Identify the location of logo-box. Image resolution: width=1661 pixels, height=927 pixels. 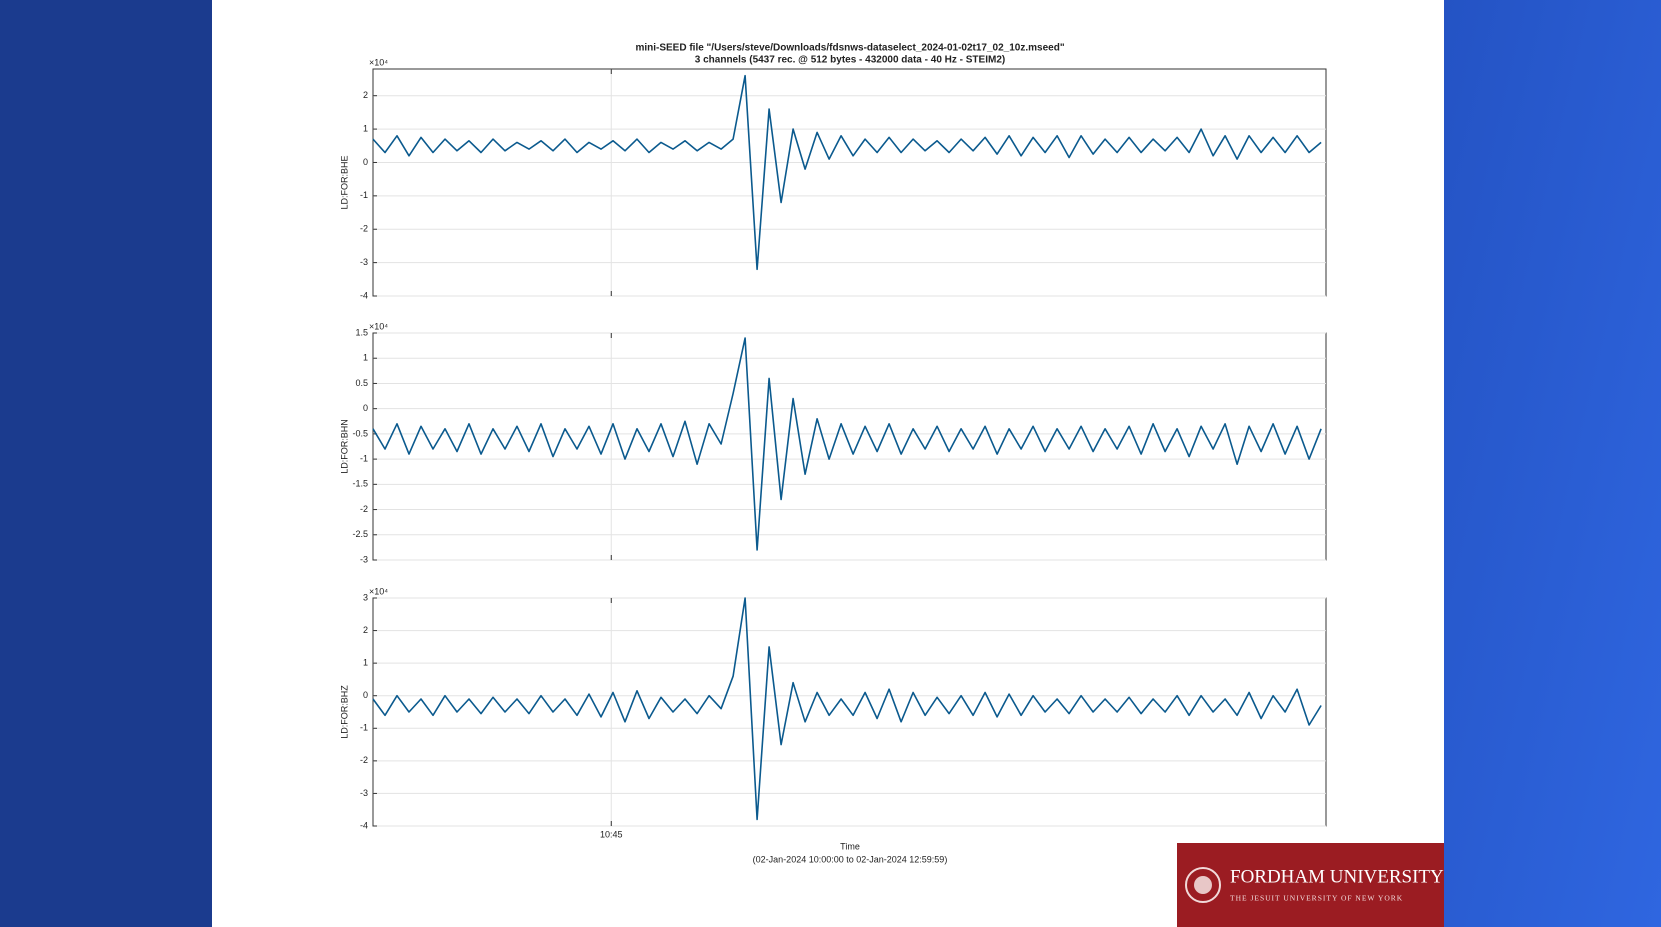
(1310, 885).